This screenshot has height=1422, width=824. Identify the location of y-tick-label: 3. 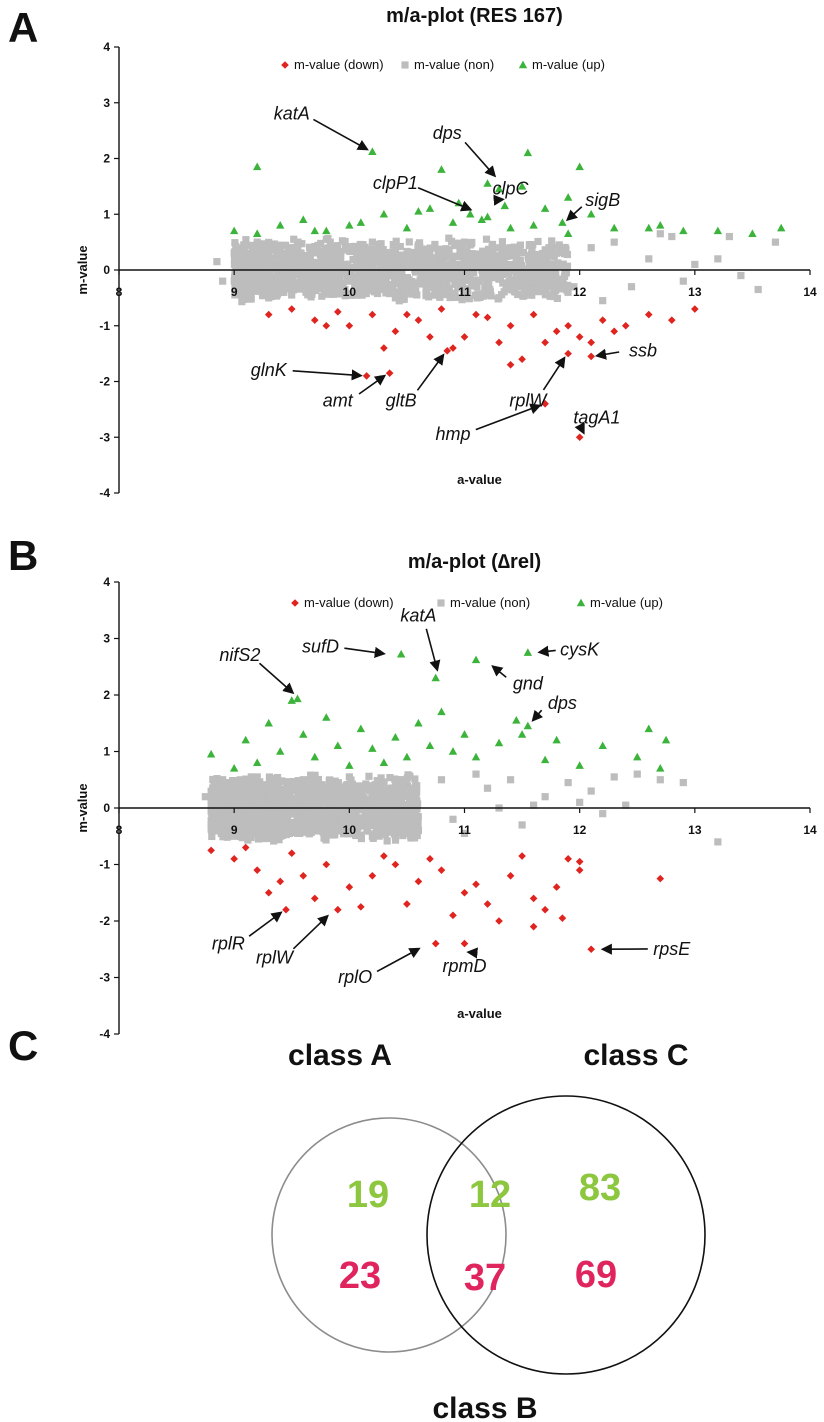
(106, 639).